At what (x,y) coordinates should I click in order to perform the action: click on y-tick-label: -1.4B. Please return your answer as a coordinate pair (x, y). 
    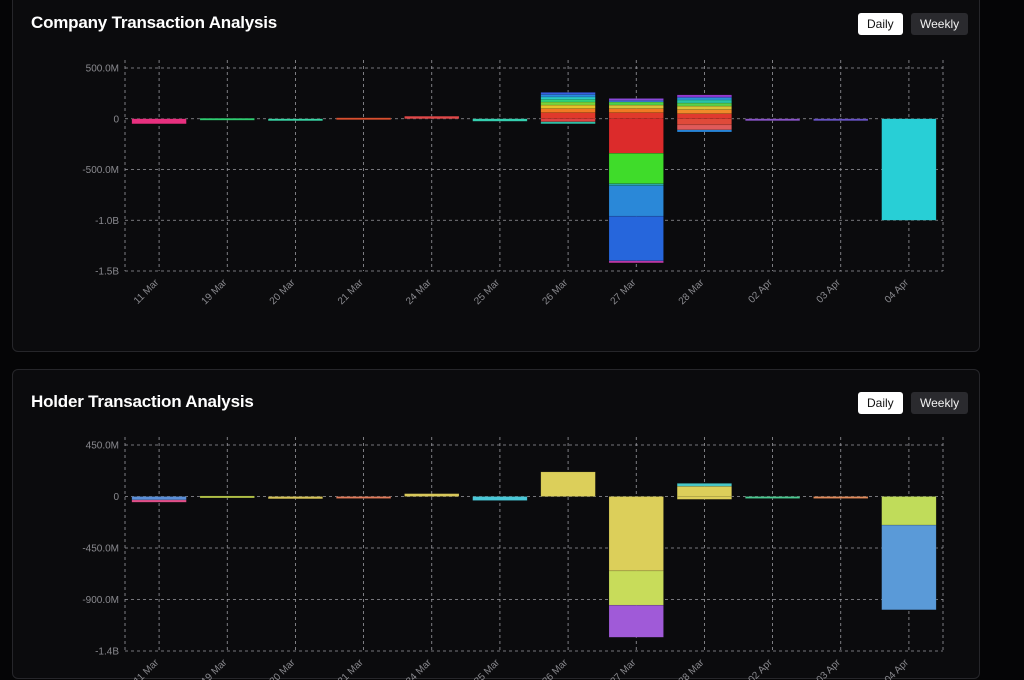
    Looking at the image, I should click on (107, 652).